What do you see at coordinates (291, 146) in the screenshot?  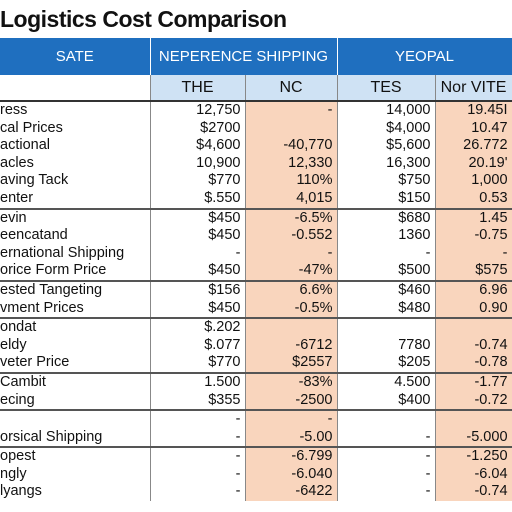 I see `cell: -40,770` at bounding box center [291, 146].